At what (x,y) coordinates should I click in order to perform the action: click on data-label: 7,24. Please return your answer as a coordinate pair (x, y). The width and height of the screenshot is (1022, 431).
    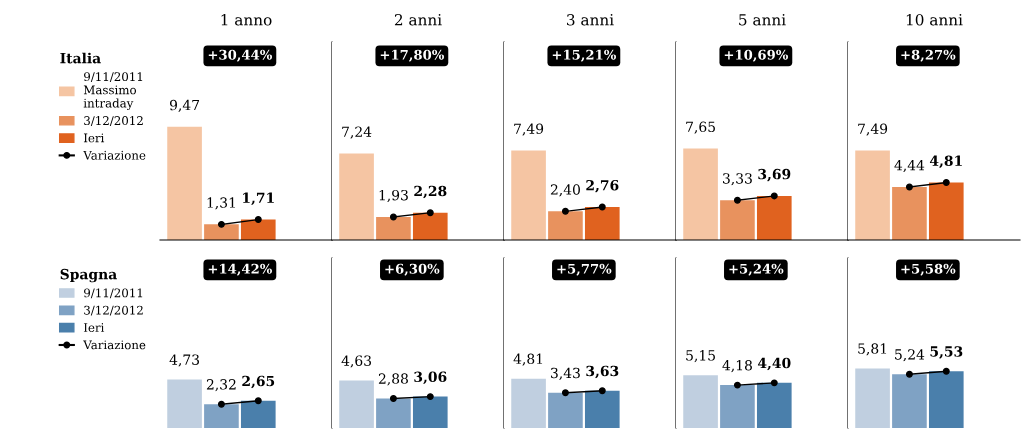
    Looking at the image, I should click on (357, 132).